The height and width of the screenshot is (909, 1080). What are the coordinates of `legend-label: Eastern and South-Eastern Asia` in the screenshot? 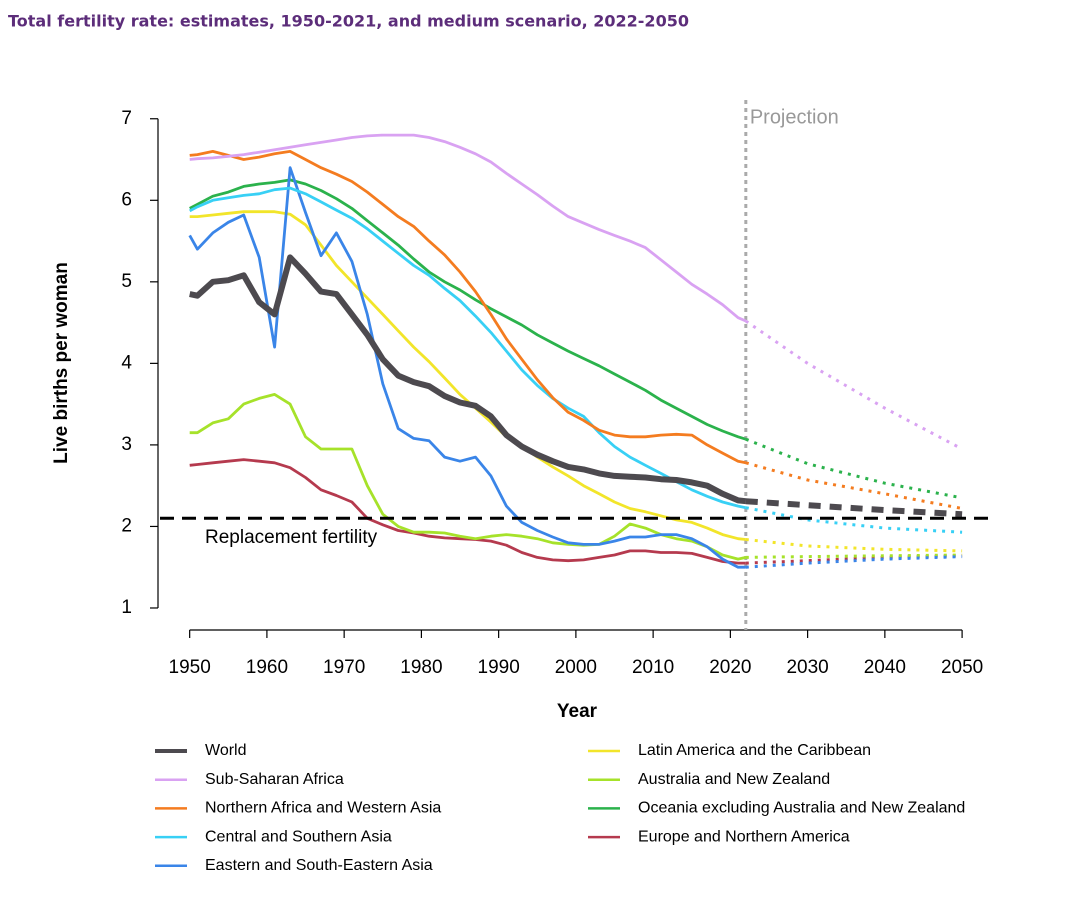 It's located at (319, 865).